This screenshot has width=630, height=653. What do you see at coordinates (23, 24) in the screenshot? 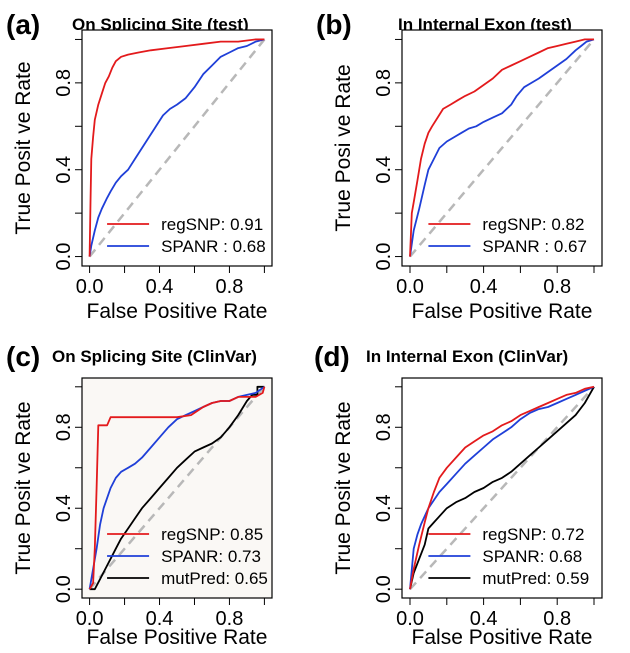
I see `panel-label: (a)` at bounding box center [23, 24].